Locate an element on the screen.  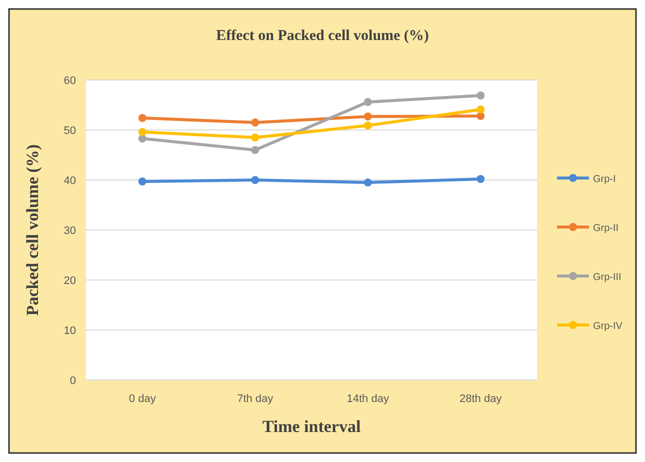
y-tick-label: 40 is located at coordinates (70, 181).